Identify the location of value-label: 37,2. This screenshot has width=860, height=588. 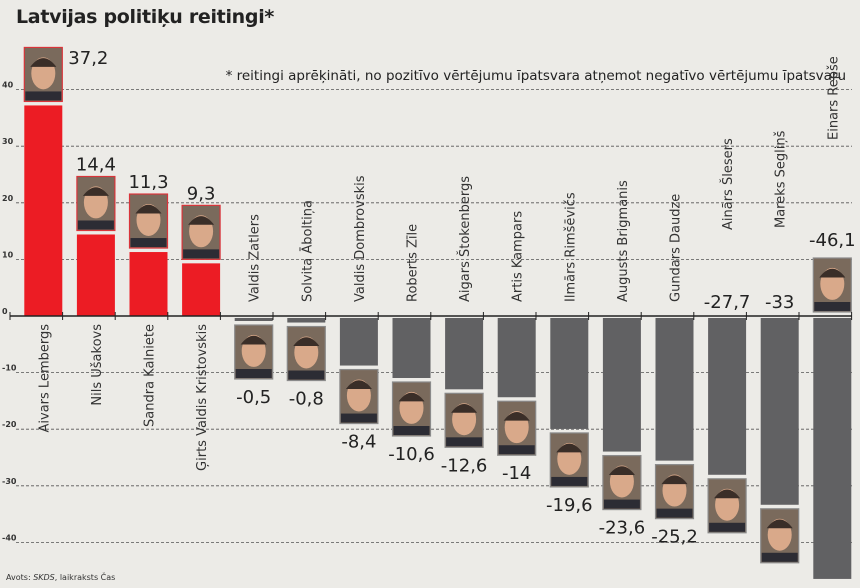
(88, 58).